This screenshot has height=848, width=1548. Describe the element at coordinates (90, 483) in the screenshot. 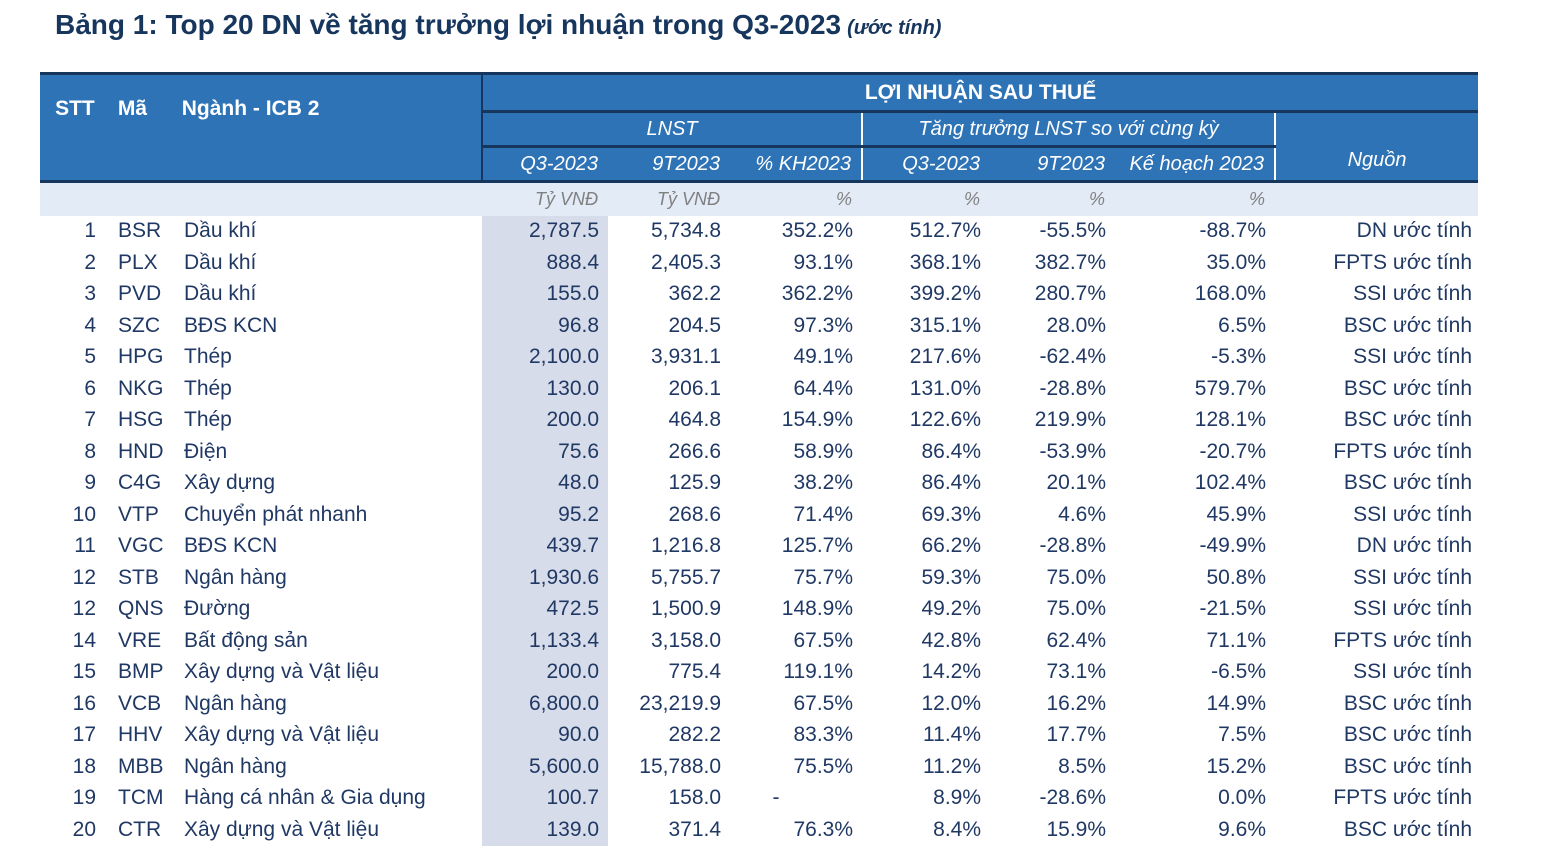

I see `cell-stt: 9` at that location.